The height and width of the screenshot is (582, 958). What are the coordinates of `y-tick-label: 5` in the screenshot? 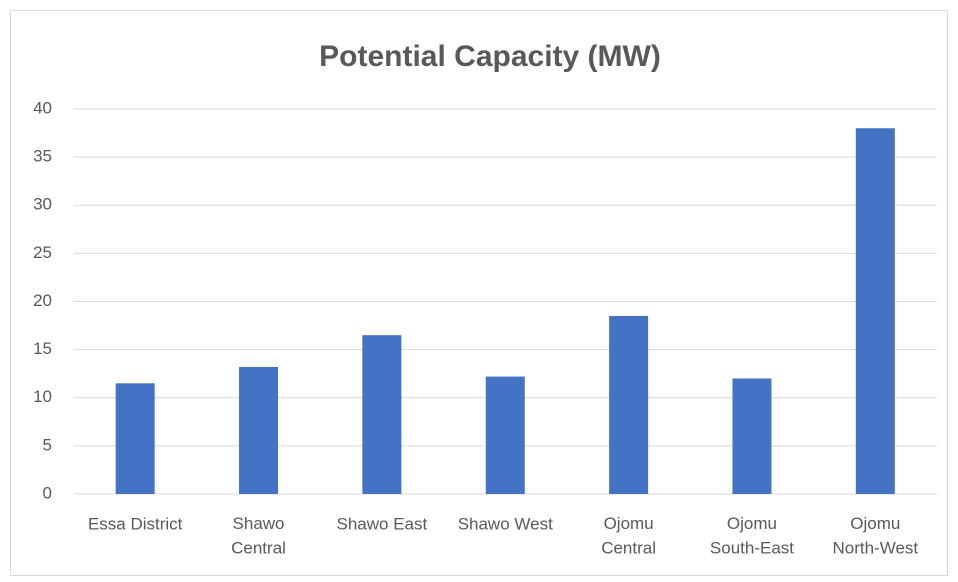 It's located at (47, 444).